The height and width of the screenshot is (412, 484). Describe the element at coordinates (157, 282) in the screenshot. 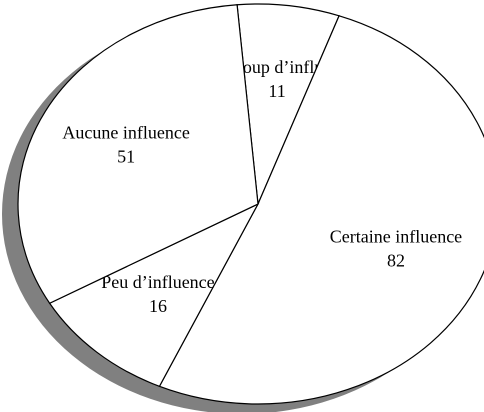

I see `slice-label: Peu d’influence` at that location.